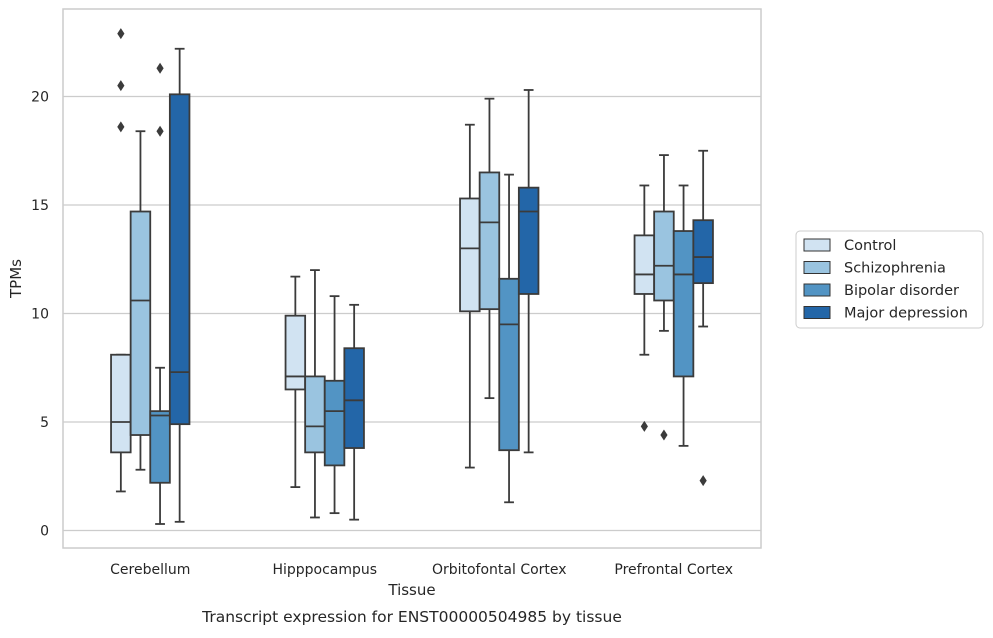 This screenshot has width=993, height=638. What do you see at coordinates (870, 246) in the screenshot?
I see `legend-label: Control` at bounding box center [870, 246].